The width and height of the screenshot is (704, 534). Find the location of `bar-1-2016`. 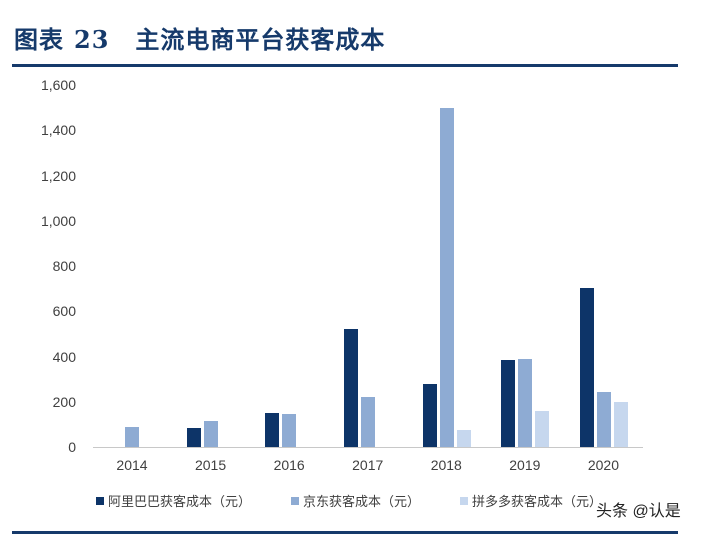

bar-1-2016 is located at coordinates (289, 430).